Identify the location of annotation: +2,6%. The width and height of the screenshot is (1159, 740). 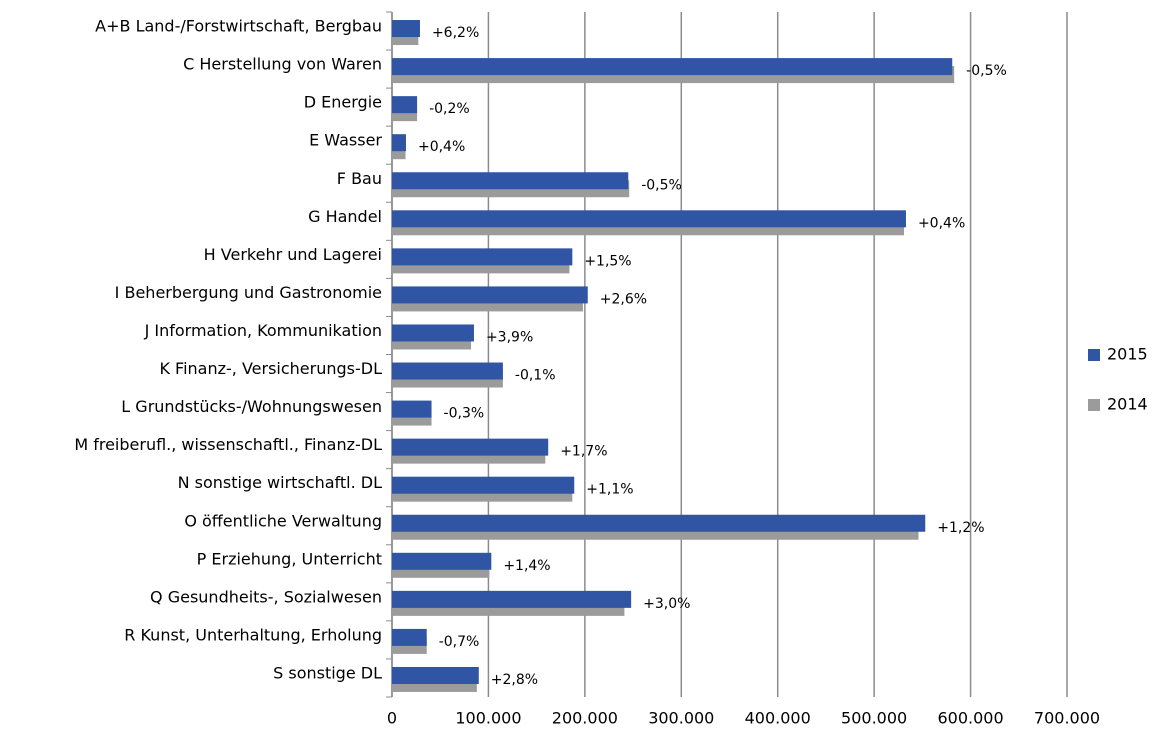
(623, 299).